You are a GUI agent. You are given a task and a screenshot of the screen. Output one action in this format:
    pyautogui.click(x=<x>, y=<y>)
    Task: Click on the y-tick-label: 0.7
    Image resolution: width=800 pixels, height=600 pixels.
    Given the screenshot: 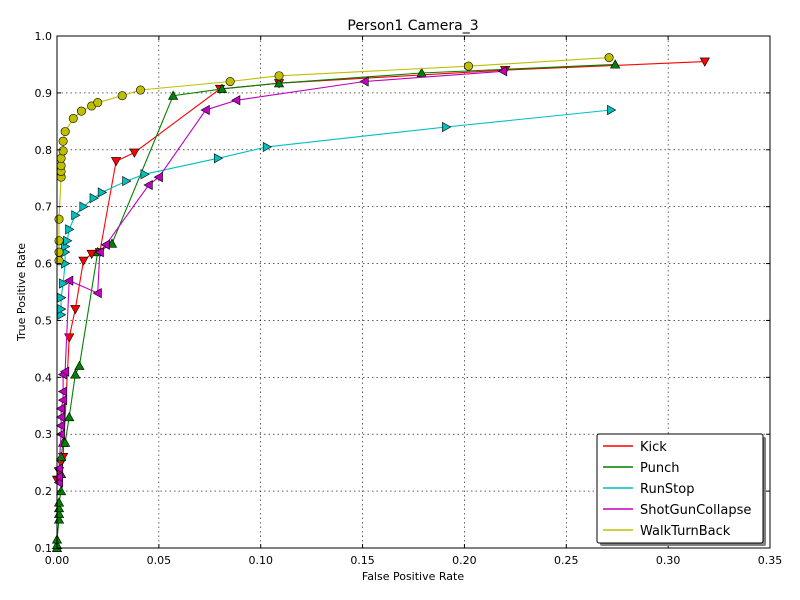 What is the action you would take?
    pyautogui.click(x=44, y=207)
    